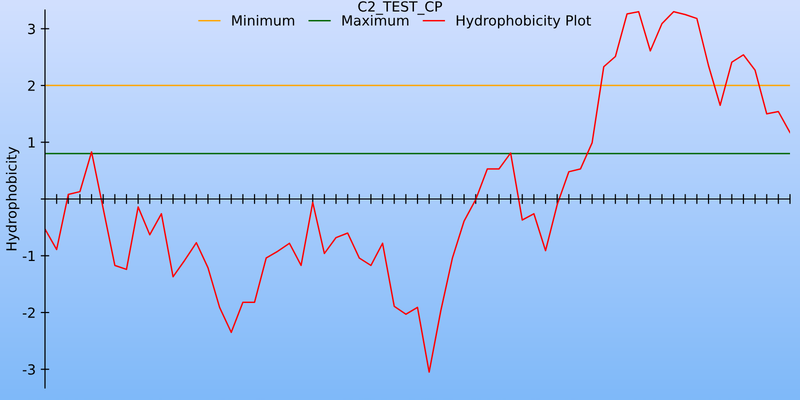 The height and width of the screenshot is (400, 800). What do you see at coordinates (31, 85) in the screenshot?
I see `y-tick-label: 2` at bounding box center [31, 85].